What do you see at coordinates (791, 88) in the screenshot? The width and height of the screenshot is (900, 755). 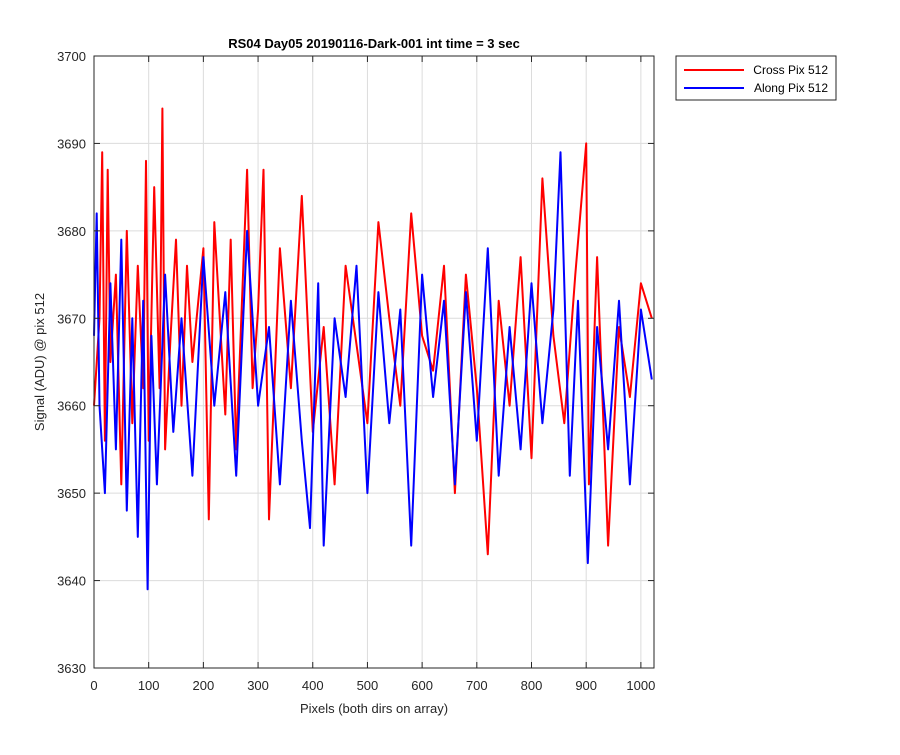 I see `legend-label-along: Along Pix 512` at bounding box center [791, 88].